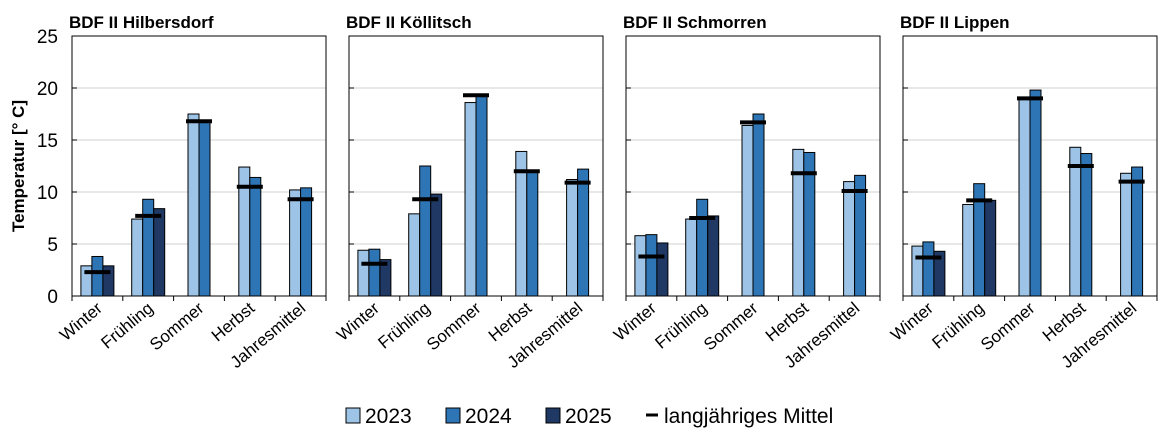  Describe the element at coordinates (488, 416) in the screenshot. I see `legend-label: 2024` at that location.